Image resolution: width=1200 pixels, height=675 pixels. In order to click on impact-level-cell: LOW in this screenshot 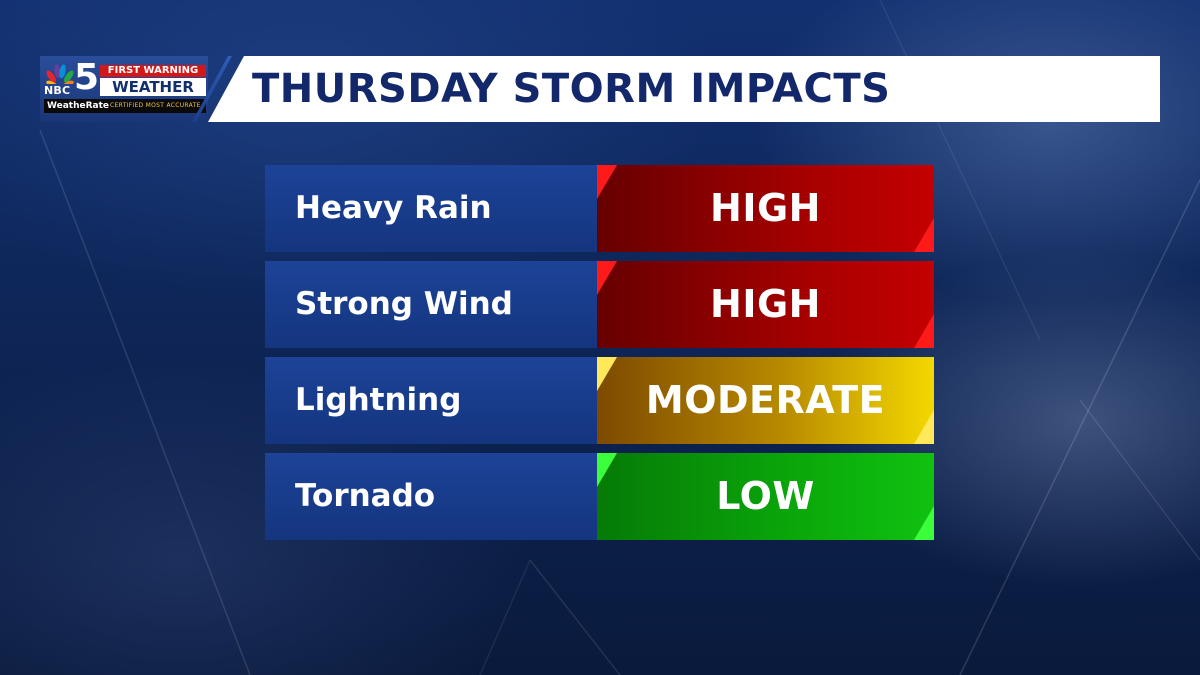, I will do `click(765, 496)`.